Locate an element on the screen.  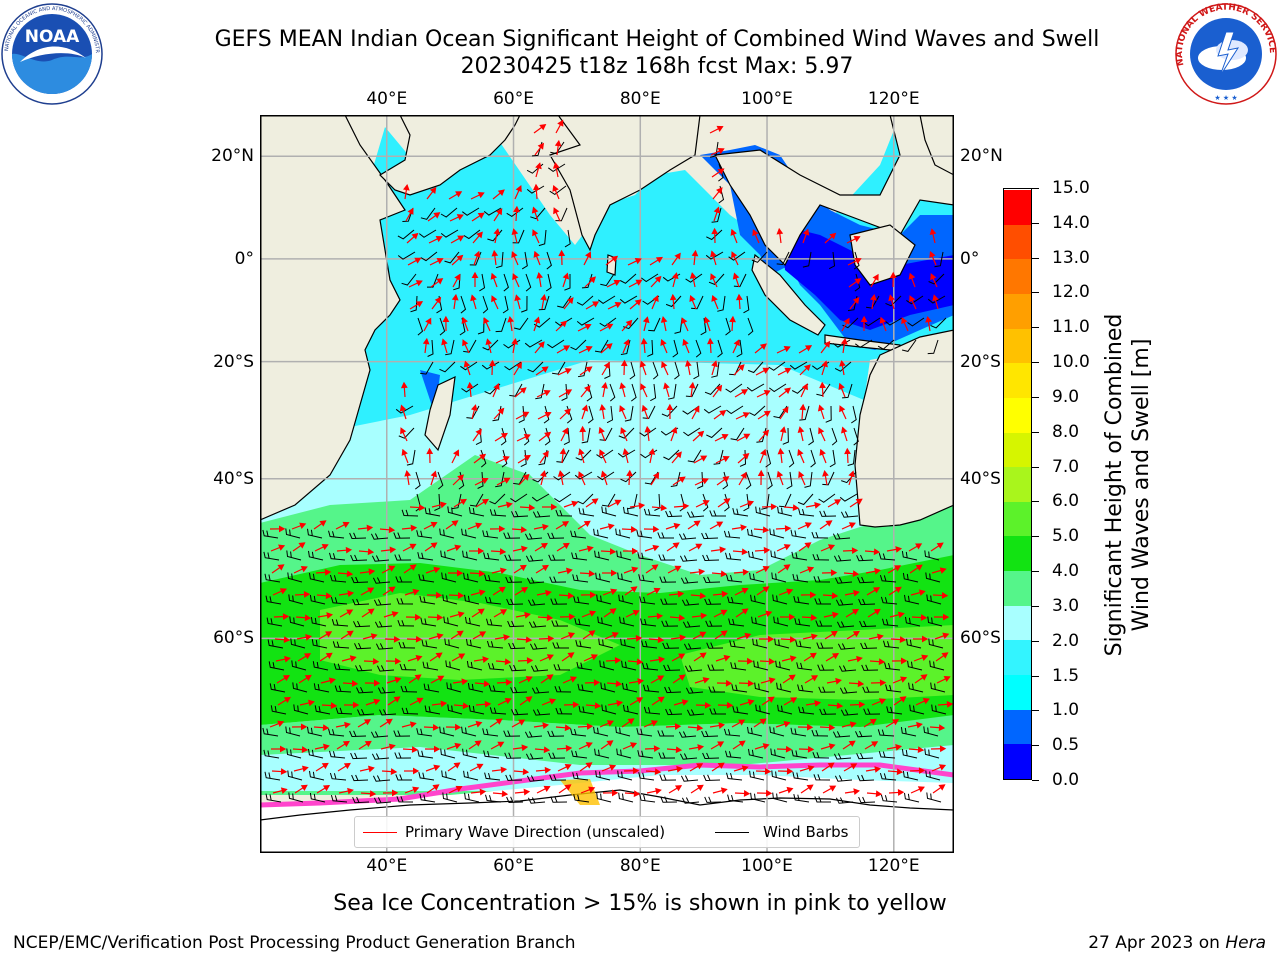
colorbar-tick-label: 13.0 is located at coordinates (1071, 257).